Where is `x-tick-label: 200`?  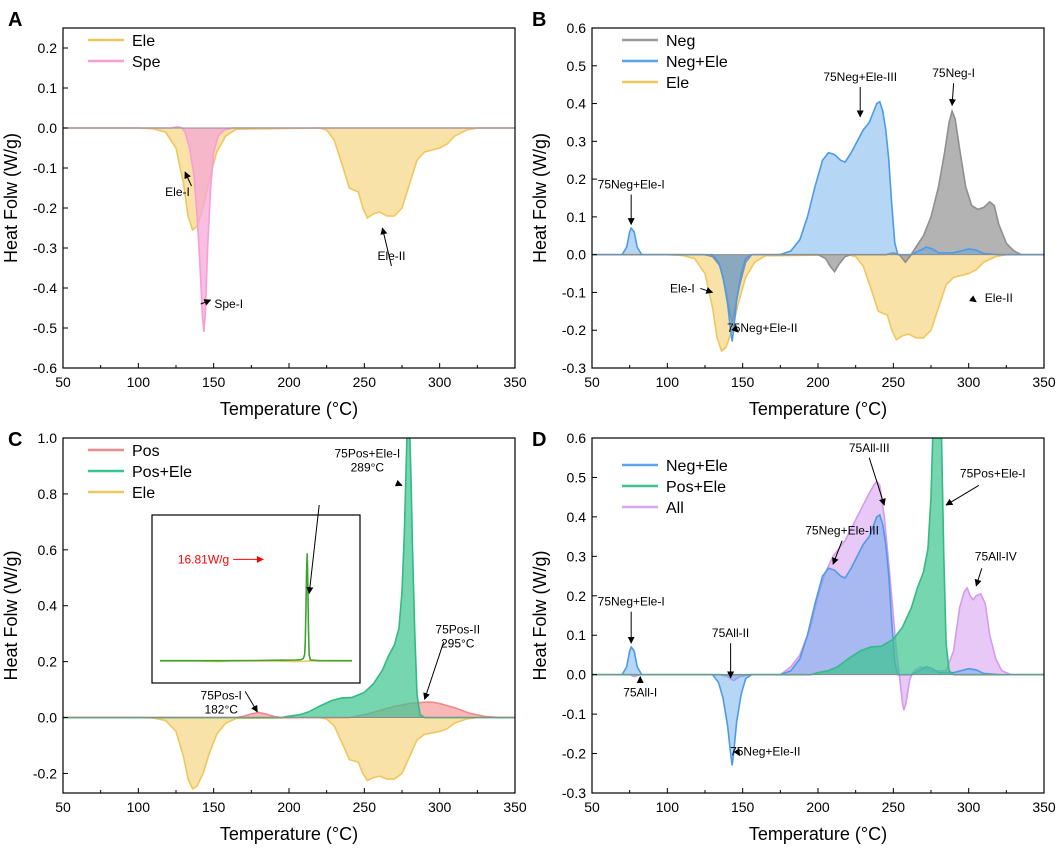
x-tick-label: 200 is located at coordinates (818, 382).